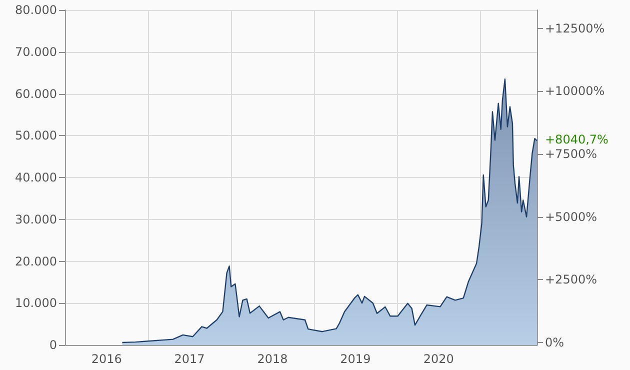  I want to click on y-tick-label: 50.000, so click(36, 135).